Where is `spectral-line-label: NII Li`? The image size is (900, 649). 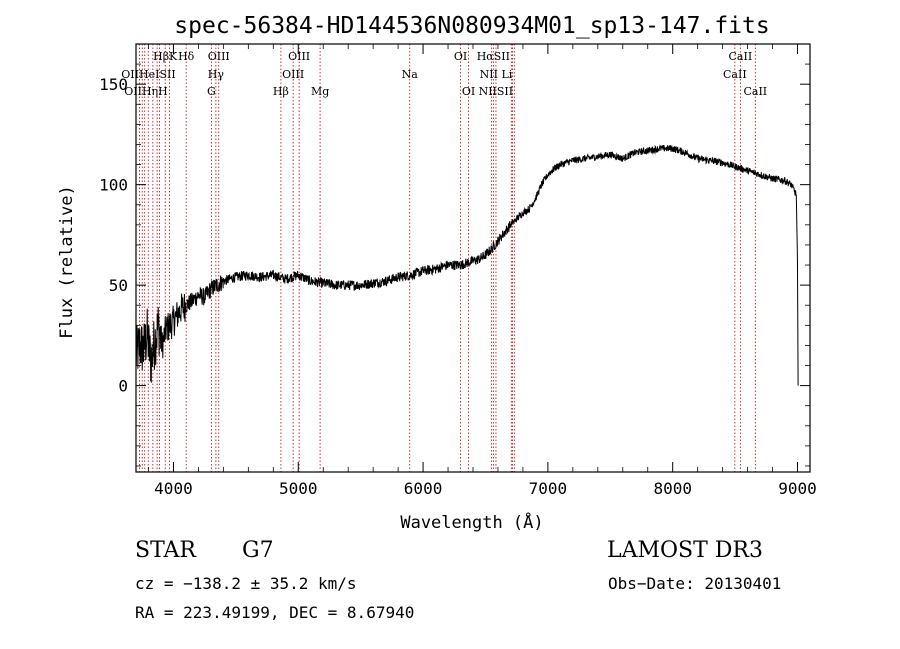 spectral-line-label: NII Li is located at coordinates (496, 74).